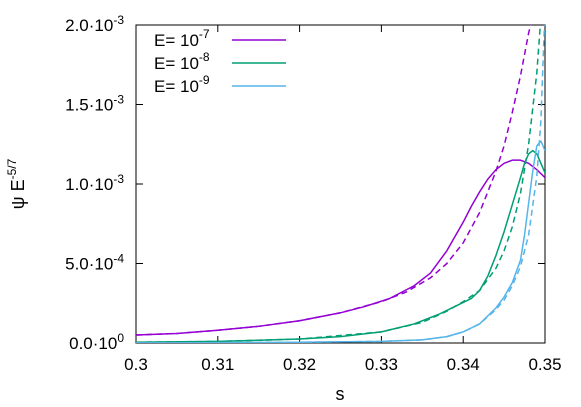 The height and width of the screenshot is (407, 581). I want to click on y-axis-label-exponent: -5/7, so click(12, 168).